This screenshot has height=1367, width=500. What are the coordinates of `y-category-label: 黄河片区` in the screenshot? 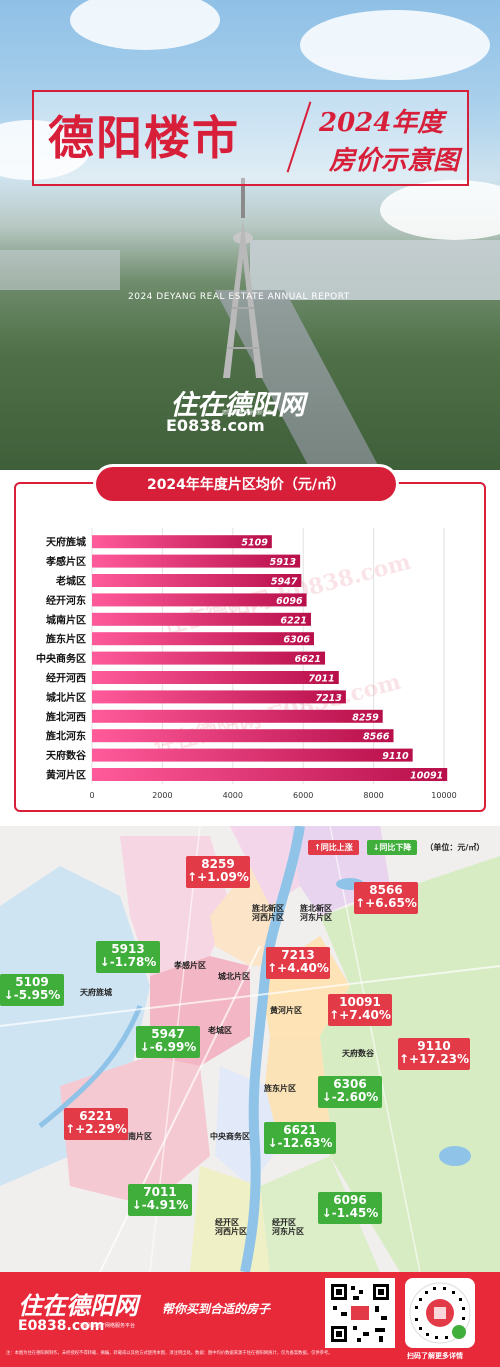 It's located at (66, 775).